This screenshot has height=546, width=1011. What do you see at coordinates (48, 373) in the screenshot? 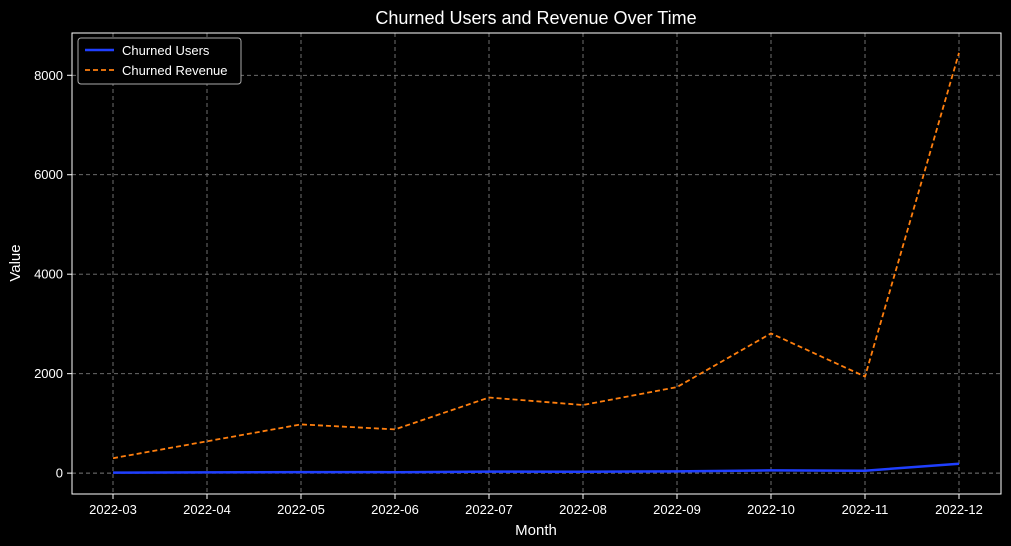
I see `y-tick-label: 2000` at bounding box center [48, 373].